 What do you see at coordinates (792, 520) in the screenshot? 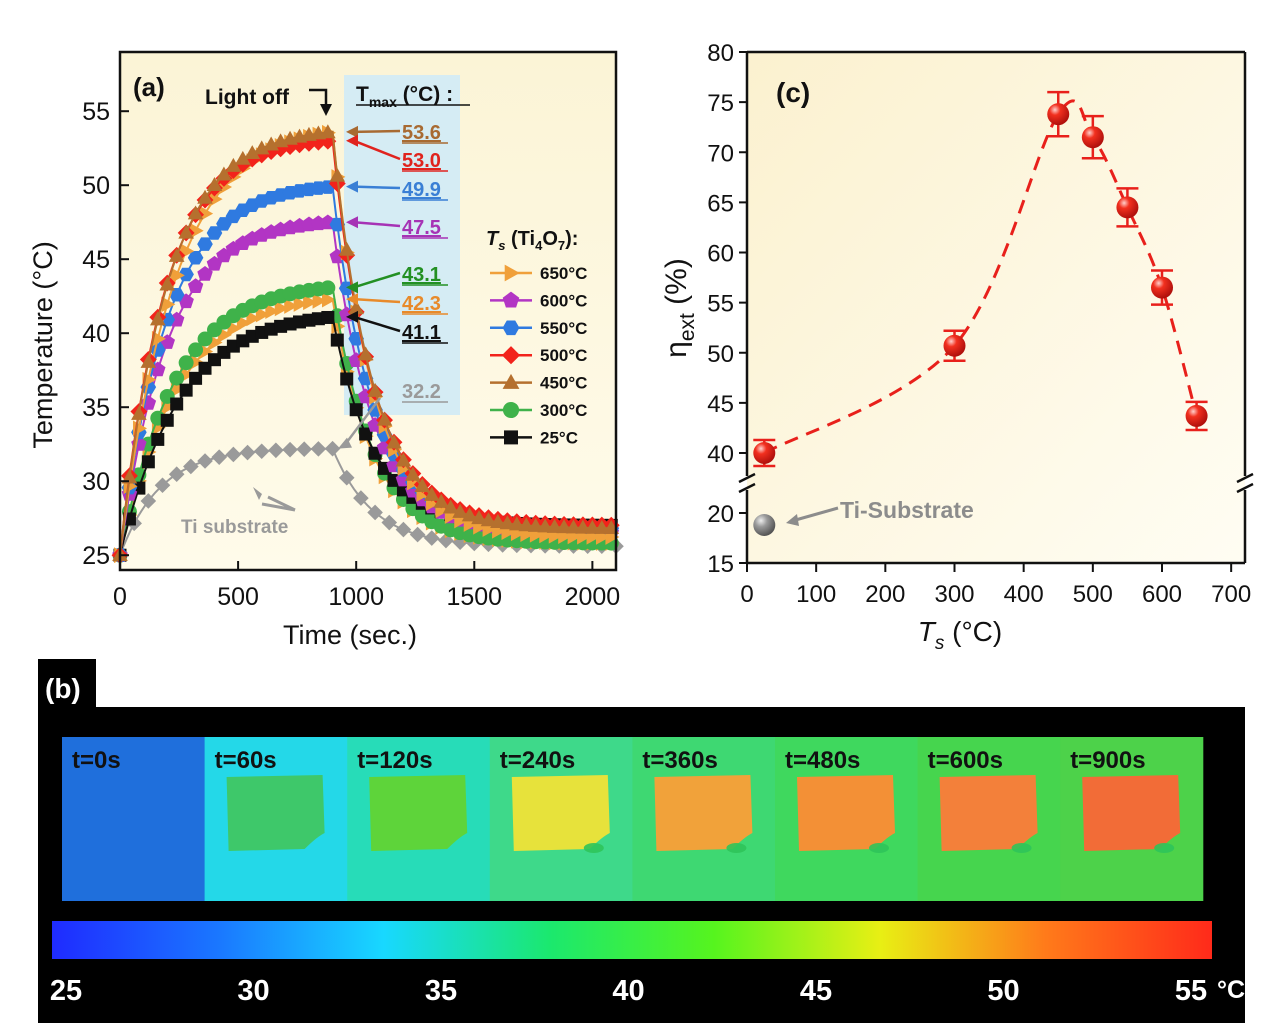
I see `ti-substrate-c-arrowhead` at bounding box center [792, 520].